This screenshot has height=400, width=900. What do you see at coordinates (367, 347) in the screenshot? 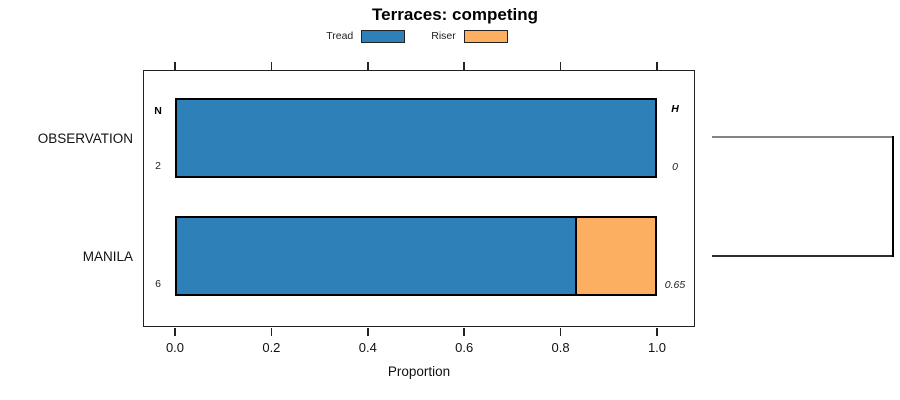
I see `x-axis-tick-label: 0.4` at bounding box center [367, 347].